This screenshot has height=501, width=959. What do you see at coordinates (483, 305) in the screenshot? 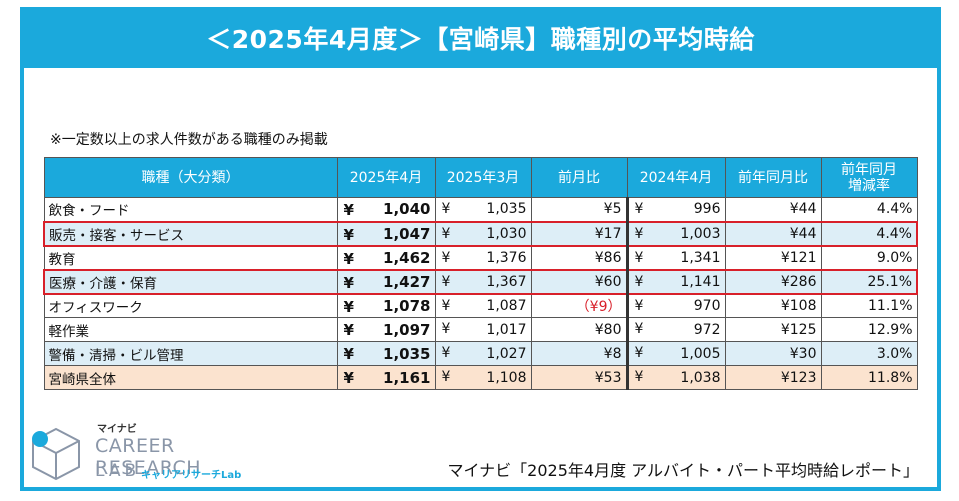
I see `cell-mar2025: ¥1,087` at bounding box center [483, 305].